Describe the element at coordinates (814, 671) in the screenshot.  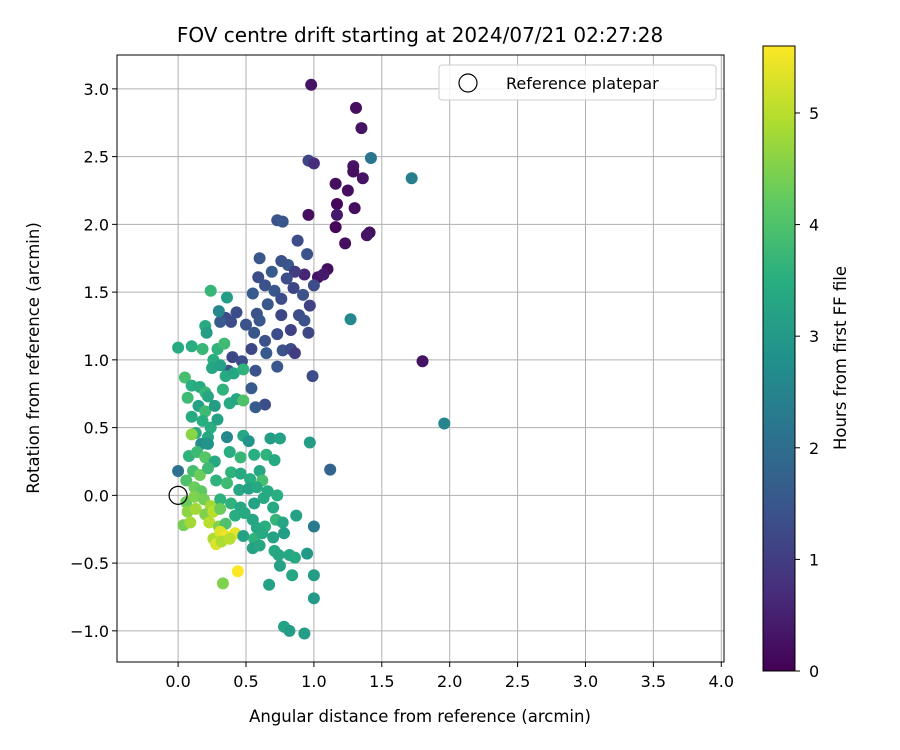
I see `colorbar-tick-label: 0` at that location.